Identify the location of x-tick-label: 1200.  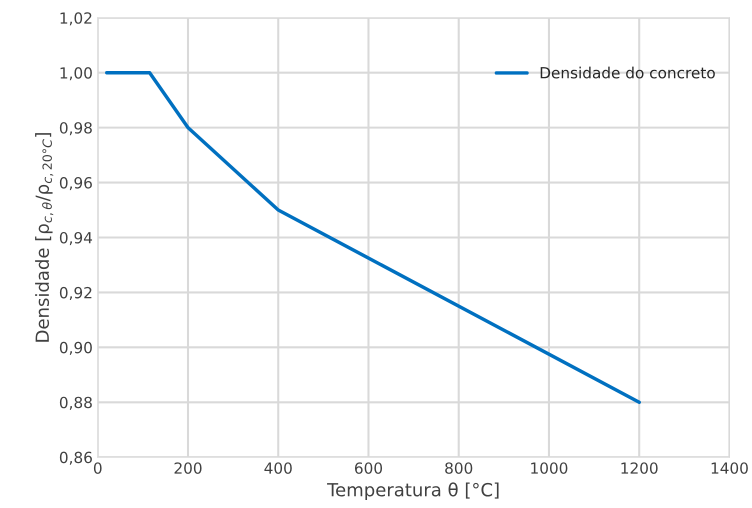
(639, 468).